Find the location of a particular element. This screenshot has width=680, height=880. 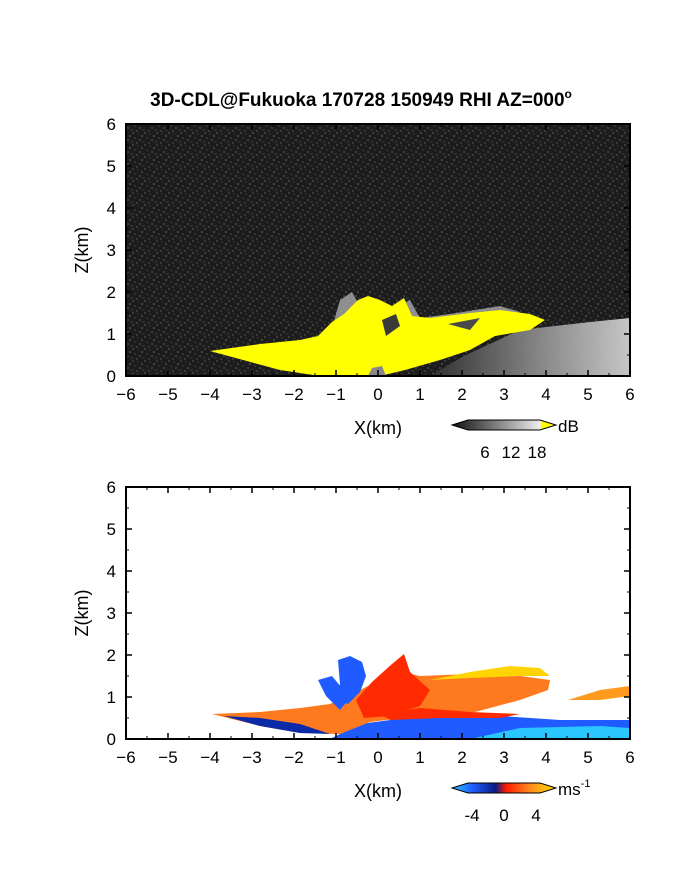

reflectivity-colorbar: dB 6 12 18 is located at coordinates (514, 439).